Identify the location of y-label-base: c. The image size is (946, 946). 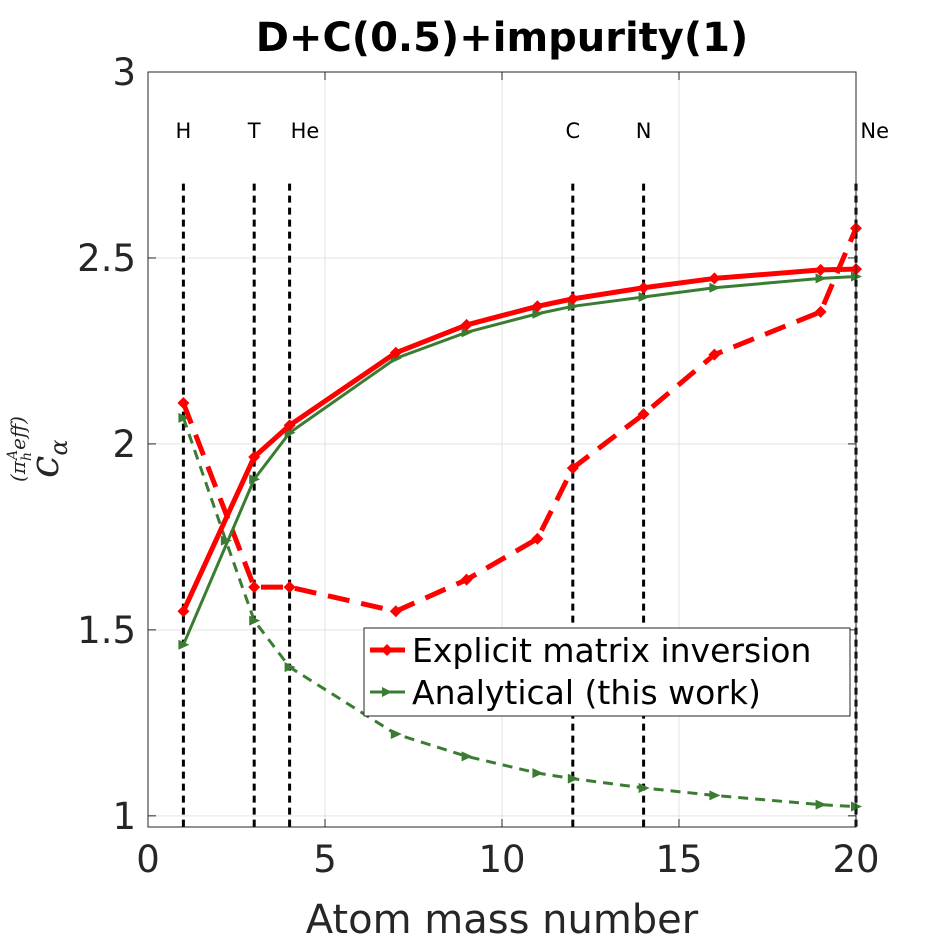
(45, 467).